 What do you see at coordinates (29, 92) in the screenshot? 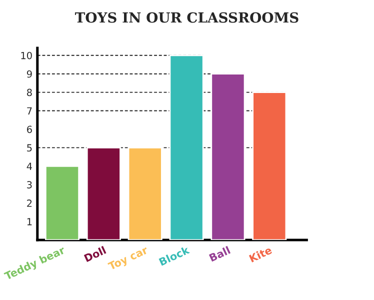
I see `y-tick-label: 8` at bounding box center [29, 92].